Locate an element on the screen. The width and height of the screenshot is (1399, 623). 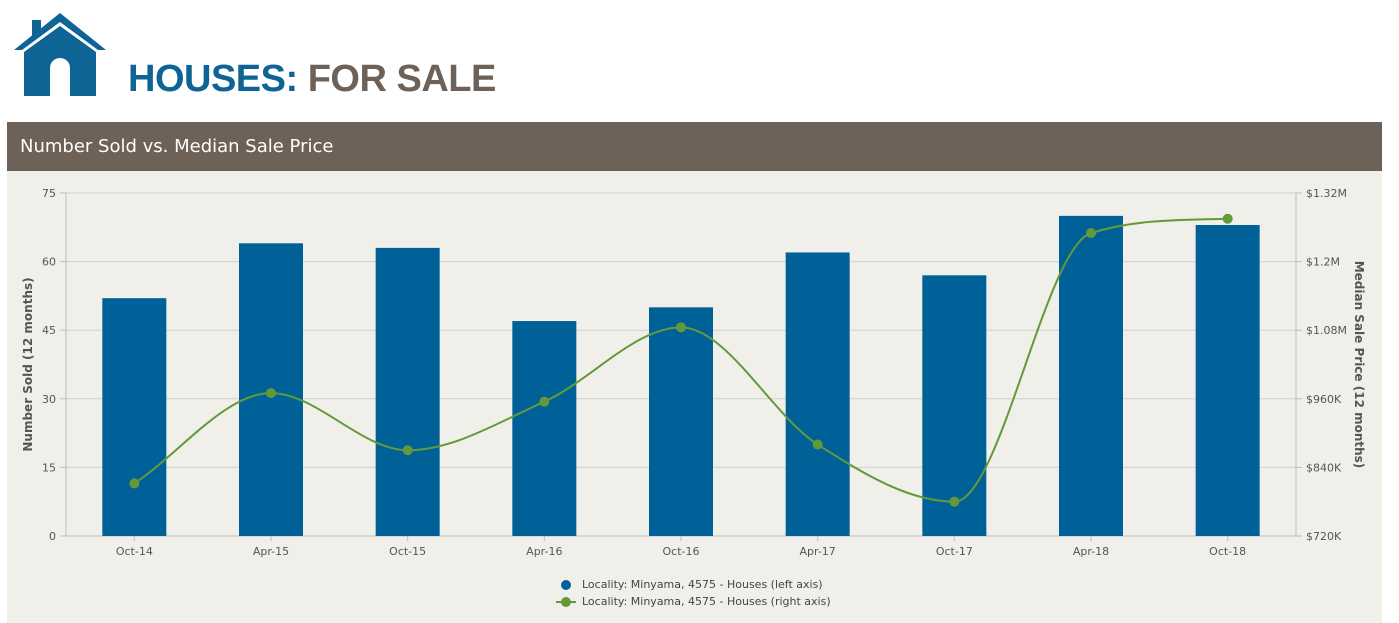
left-axis-tick-label: 45 is located at coordinates (49, 330).